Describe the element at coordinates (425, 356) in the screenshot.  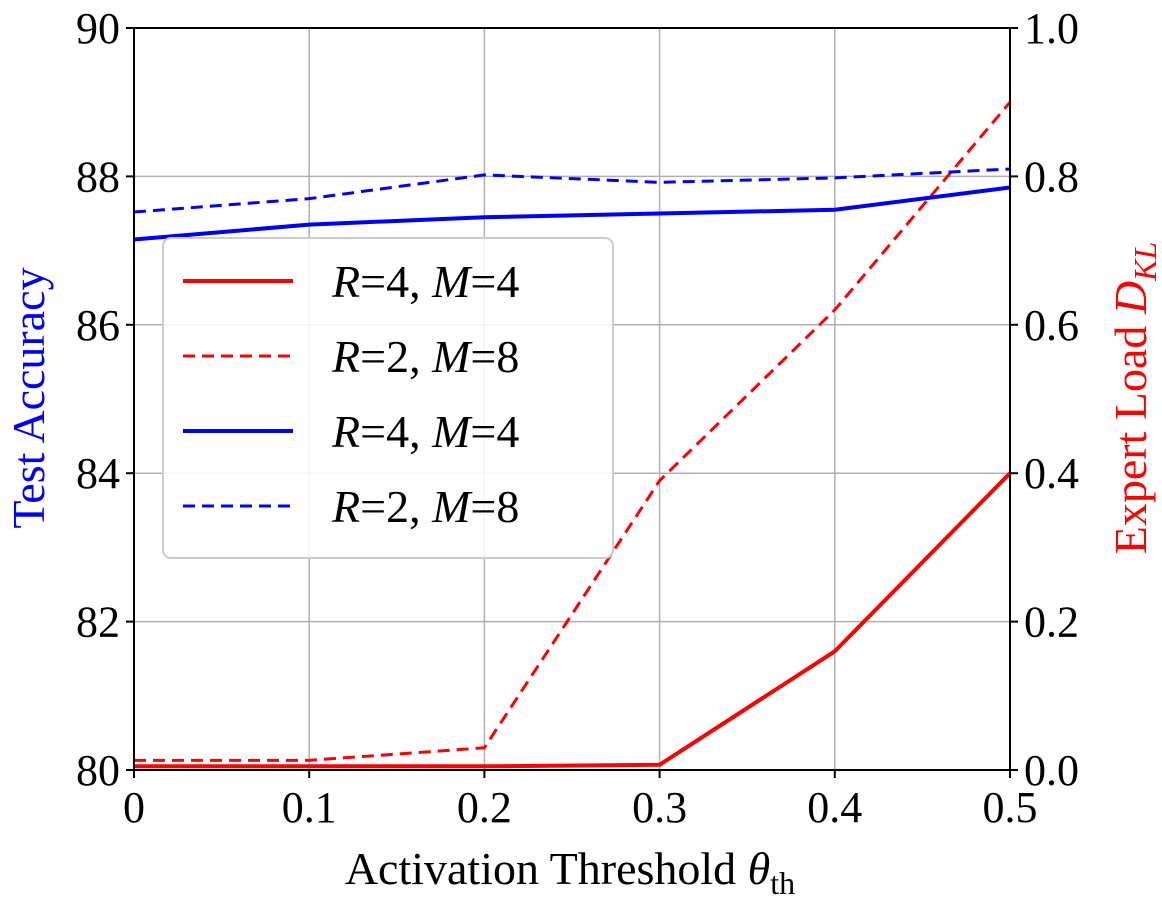
I see `legend-label-1: R=2, M=8` at that location.